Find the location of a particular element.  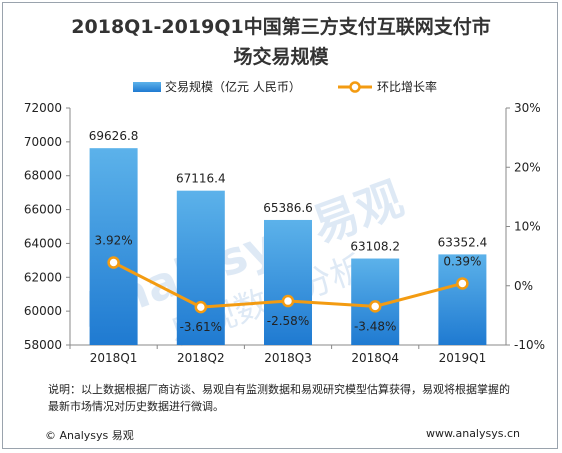

x-category-label: 2018Q4 is located at coordinates (375, 358).